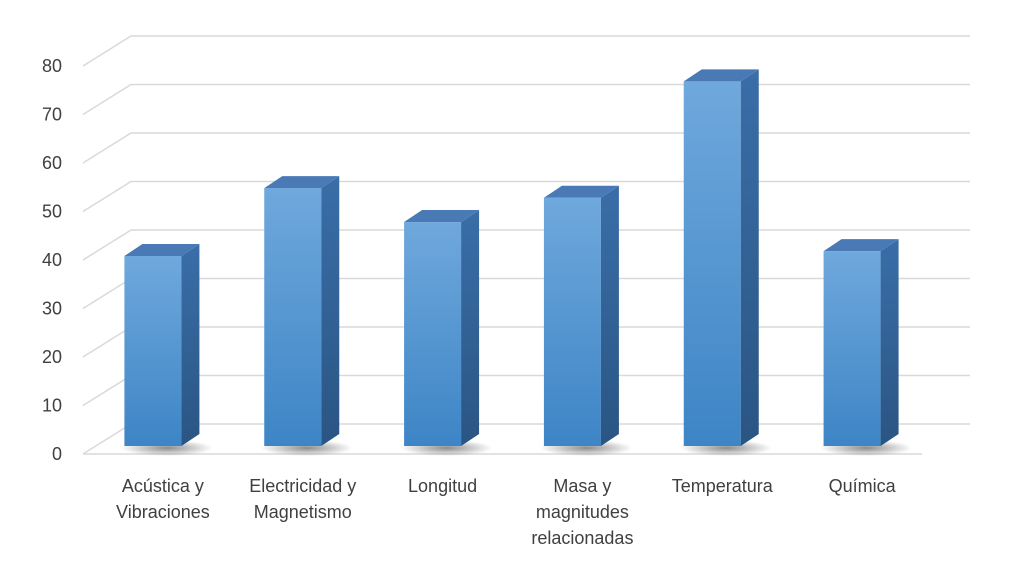  I want to click on y-tick-label: 20, so click(52, 357).